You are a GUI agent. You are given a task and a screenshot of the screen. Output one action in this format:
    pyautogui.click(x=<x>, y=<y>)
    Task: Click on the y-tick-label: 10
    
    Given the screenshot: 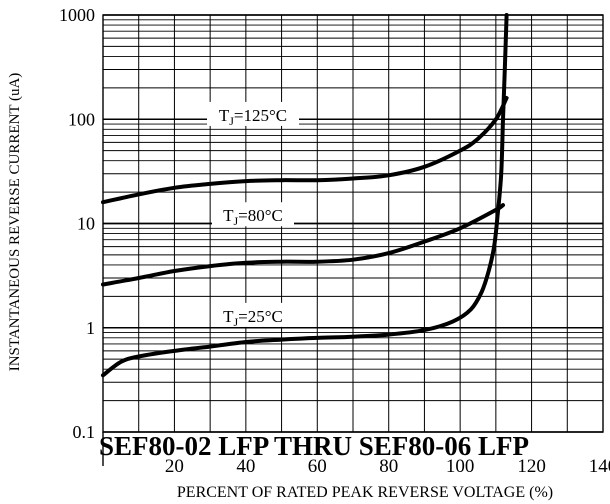 What is the action you would take?
    pyautogui.click(x=86, y=224)
    